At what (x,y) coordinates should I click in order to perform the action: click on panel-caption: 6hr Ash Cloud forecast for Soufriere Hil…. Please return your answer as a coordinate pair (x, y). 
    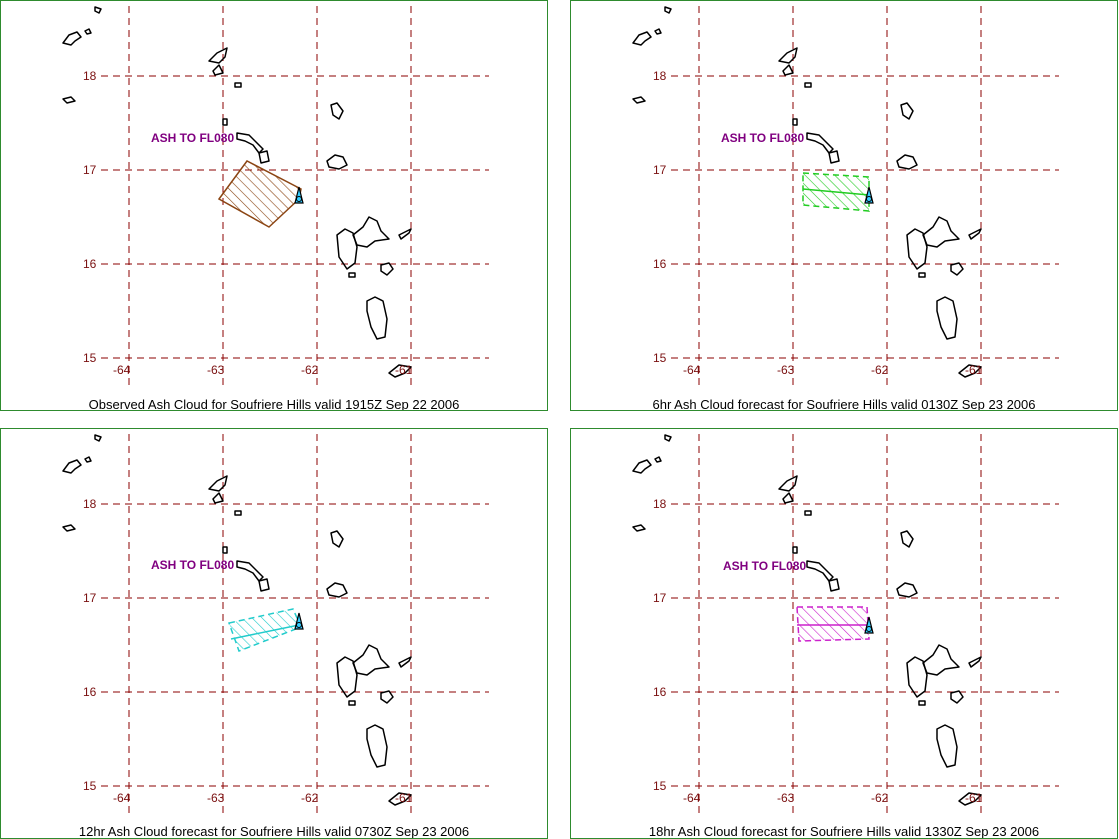
    Looking at the image, I should click on (844, 404).